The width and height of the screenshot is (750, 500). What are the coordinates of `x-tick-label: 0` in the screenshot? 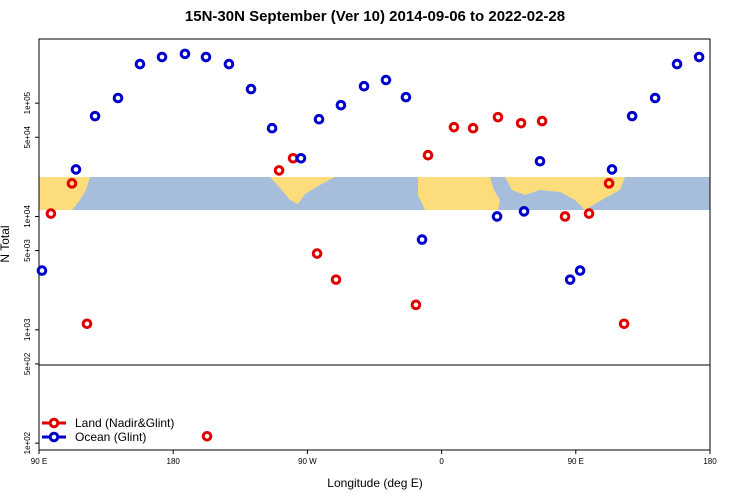 It's located at (441, 461).